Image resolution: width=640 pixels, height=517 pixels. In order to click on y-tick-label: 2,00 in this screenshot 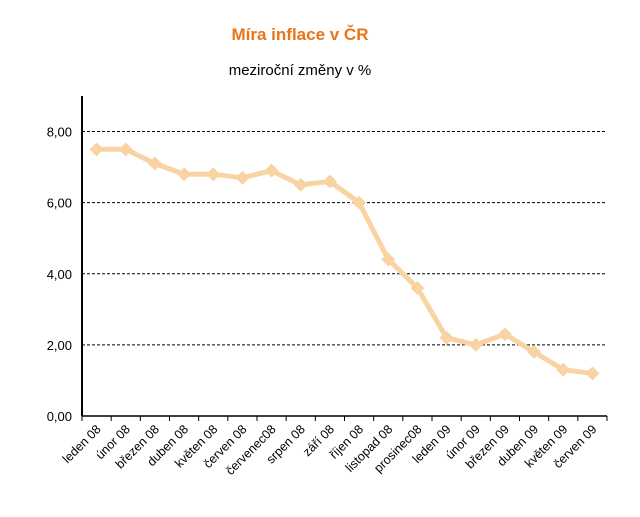, I will do `click(59, 345)`.